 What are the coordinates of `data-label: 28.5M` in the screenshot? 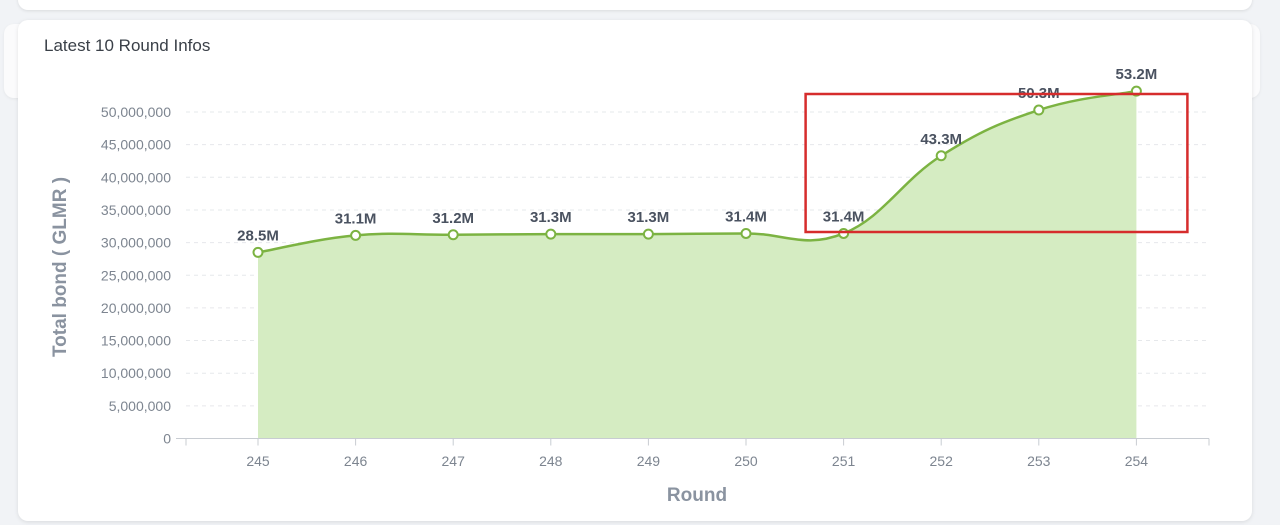 It's located at (258, 235).